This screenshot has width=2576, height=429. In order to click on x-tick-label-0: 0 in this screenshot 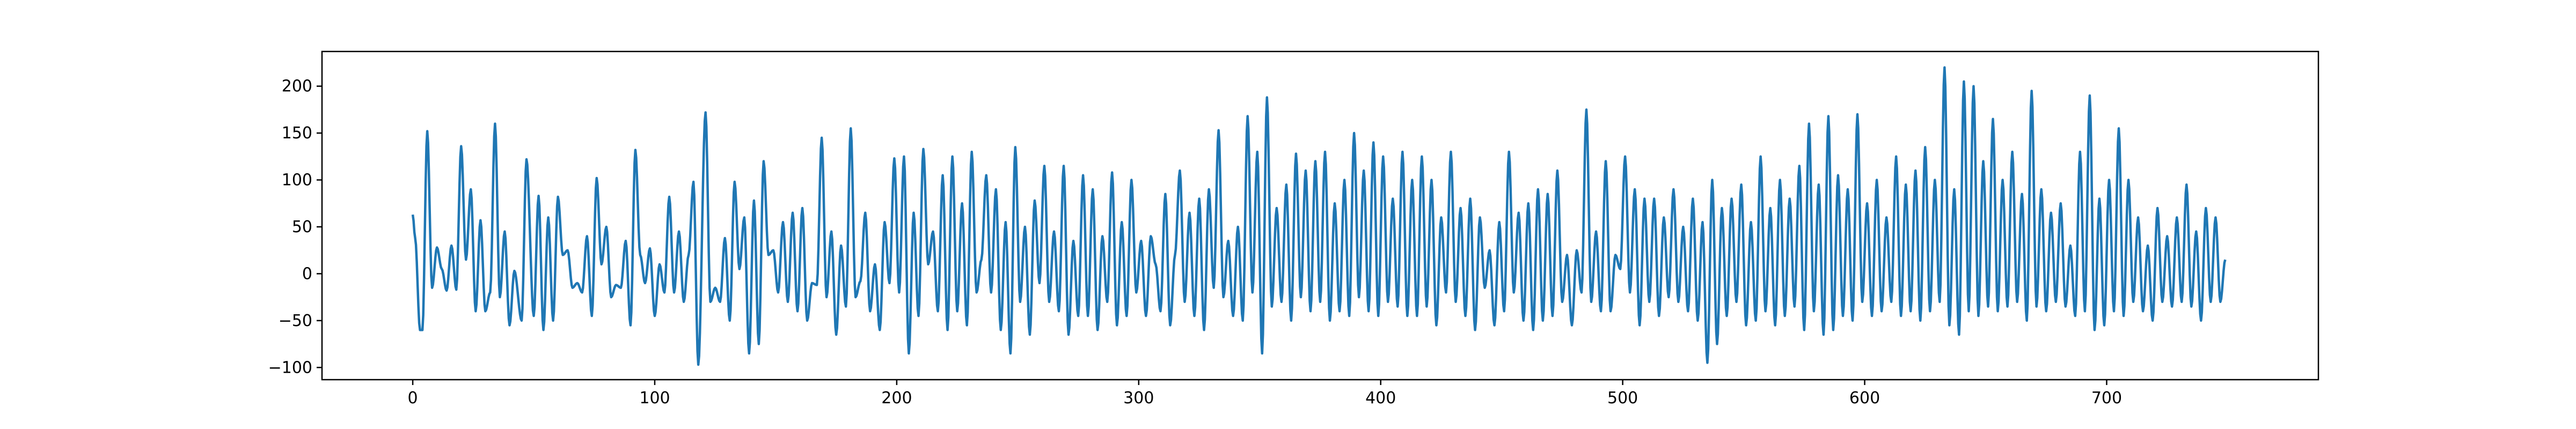, I will do `click(413, 398)`.